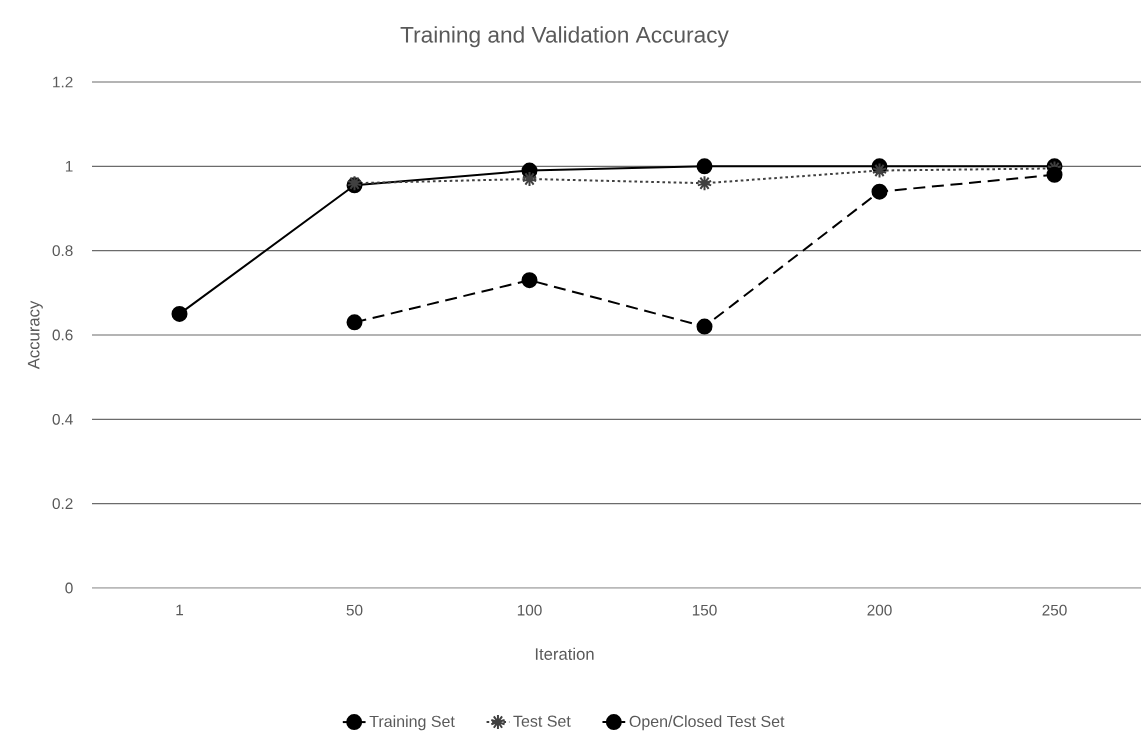  Describe the element at coordinates (62, 335) in the screenshot. I see `y-tick-label: 0.6` at that location.